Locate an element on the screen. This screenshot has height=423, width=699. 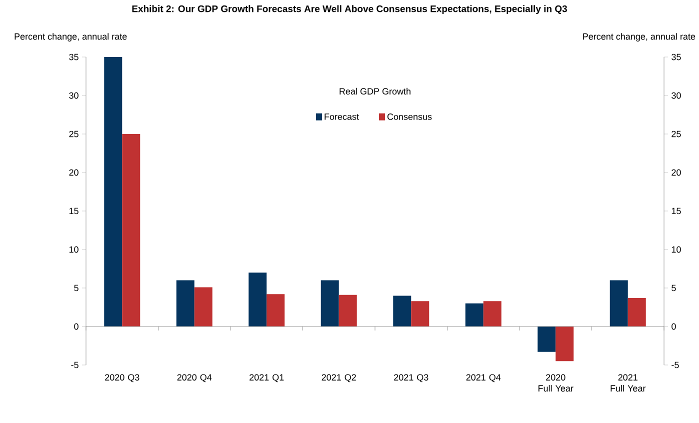
y-tick-label: -5 is located at coordinates (74, 365).